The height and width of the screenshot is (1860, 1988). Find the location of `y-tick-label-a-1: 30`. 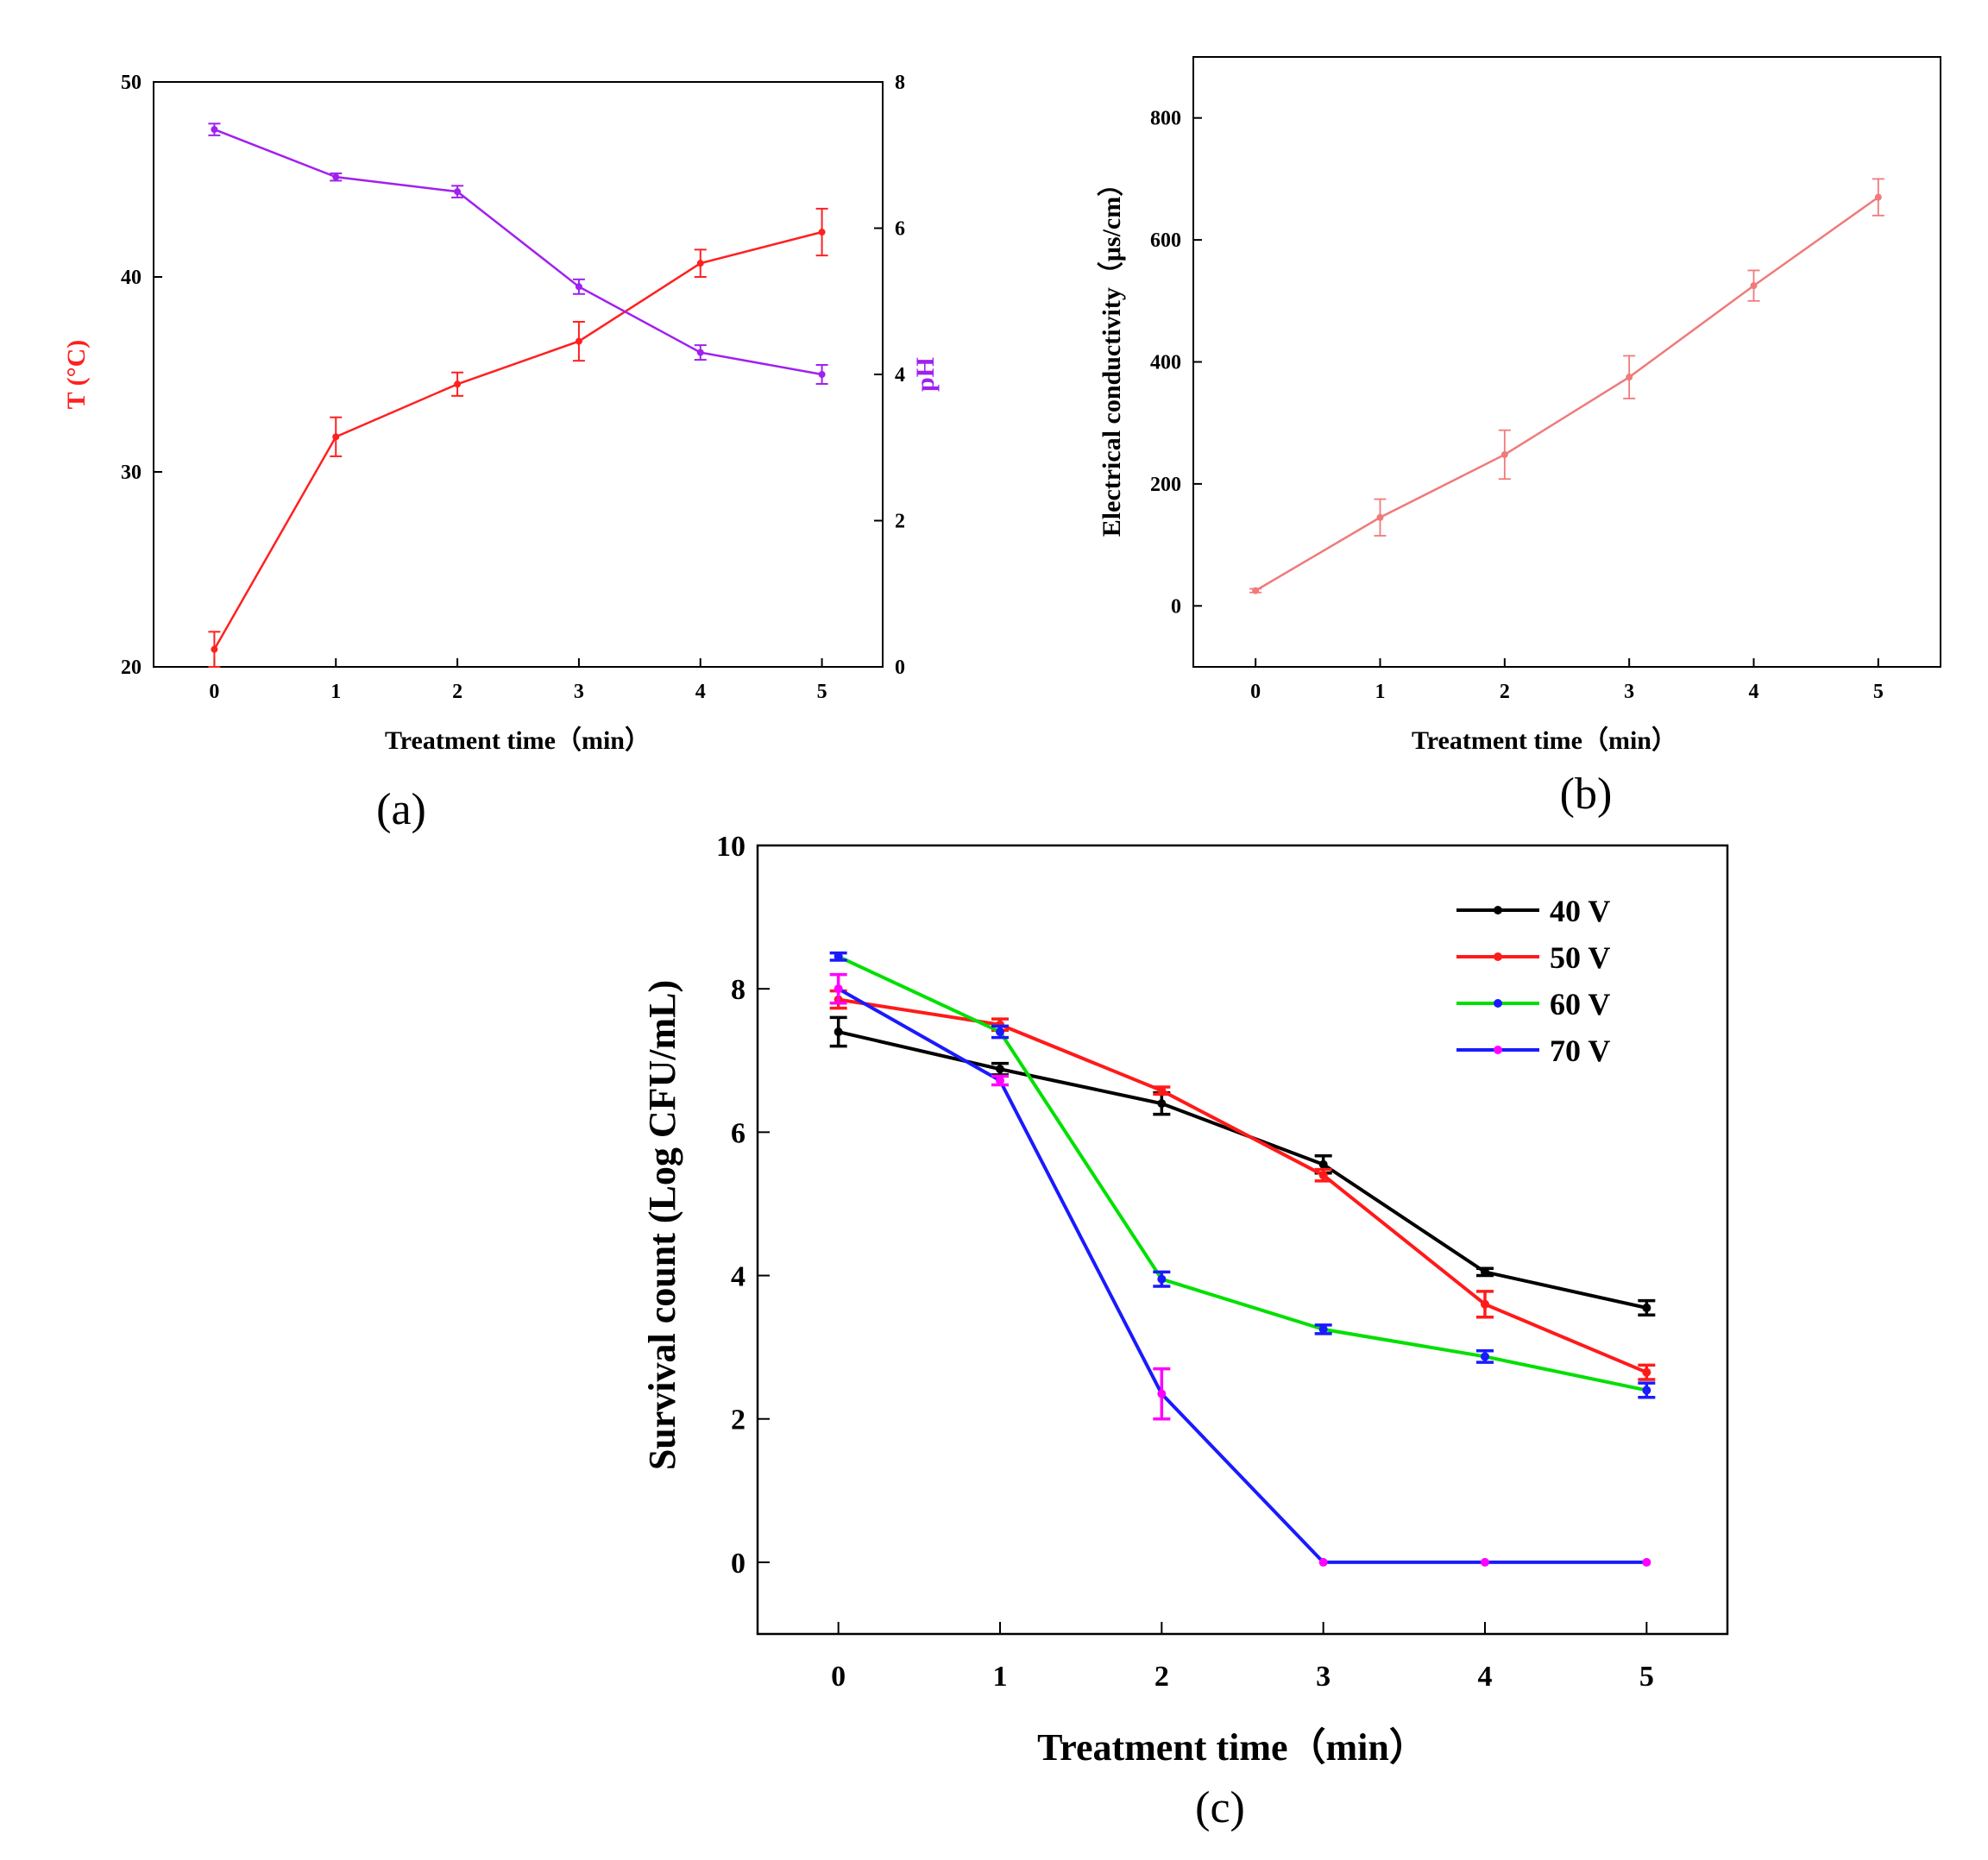

y-tick-label-a-1: 30 is located at coordinates (131, 473).